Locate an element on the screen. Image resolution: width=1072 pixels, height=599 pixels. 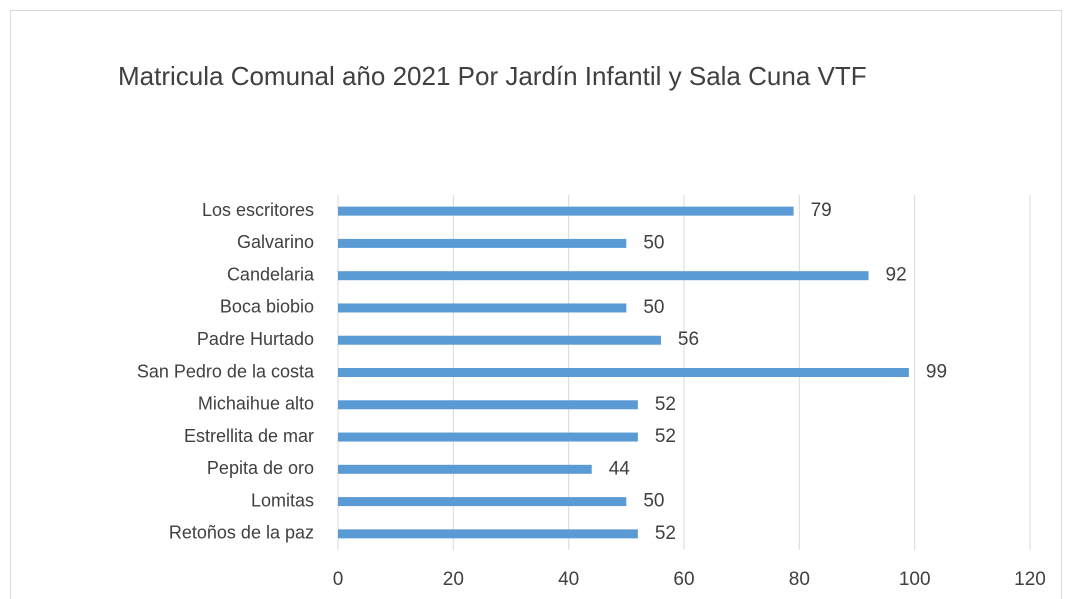
y-tick-label: Lomitas is located at coordinates (282, 500).